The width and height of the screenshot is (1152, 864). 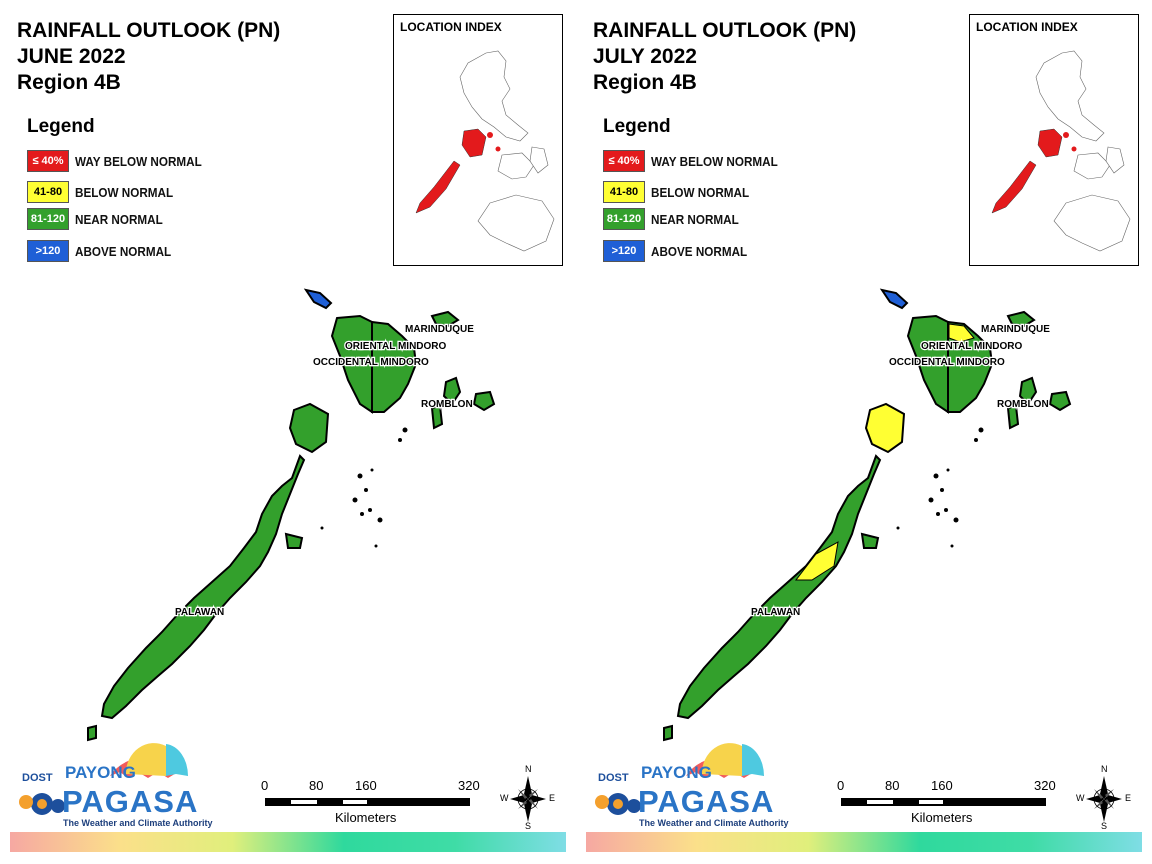 I want to click on palawan-central-part, so click(x=816, y=561).